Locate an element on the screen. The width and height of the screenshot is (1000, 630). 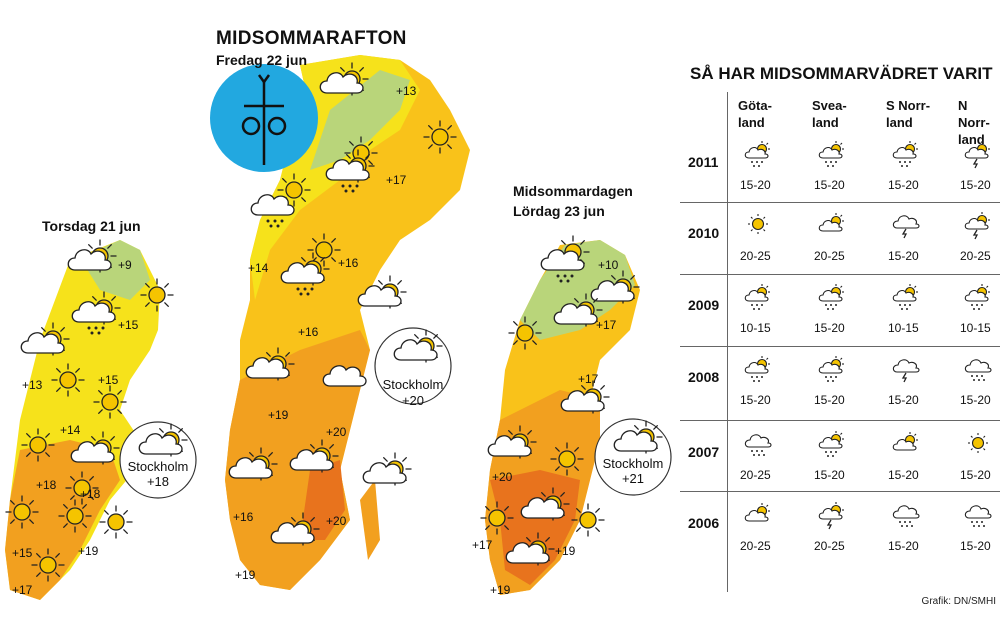
column-header: N Norr-land is located at coordinates (979, 122).